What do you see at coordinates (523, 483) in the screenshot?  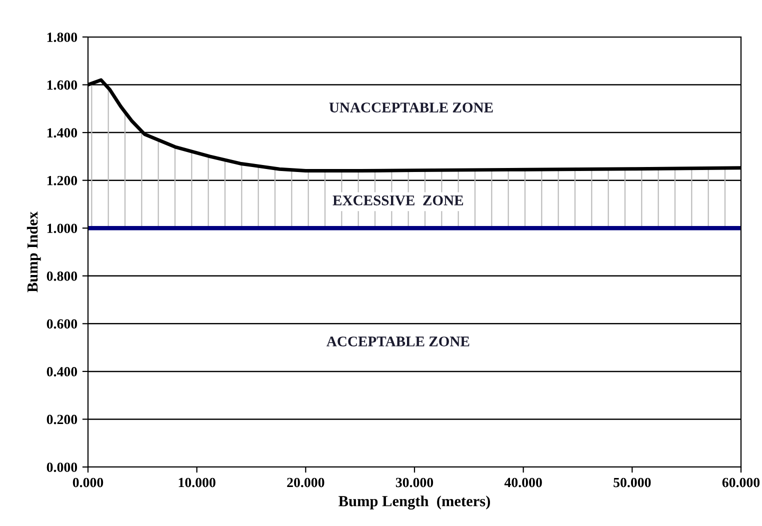 I see `x-tick-label: 40.000` at bounding box center [523, 483].